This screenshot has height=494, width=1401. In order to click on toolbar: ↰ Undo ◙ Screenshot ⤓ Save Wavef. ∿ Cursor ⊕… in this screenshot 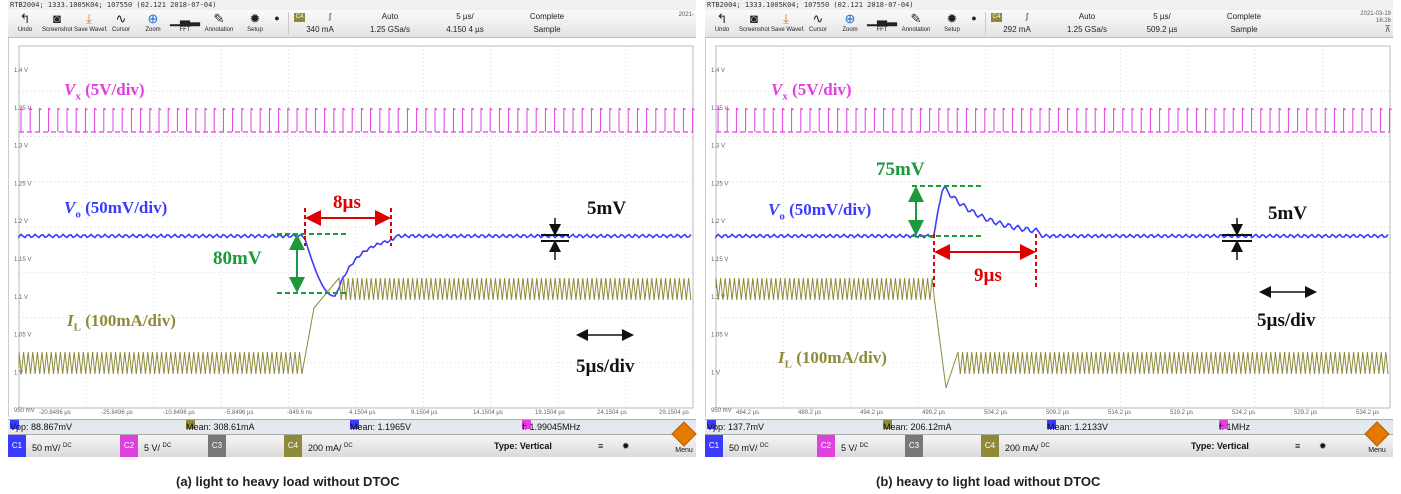, I will do `click(1049, 24)`.